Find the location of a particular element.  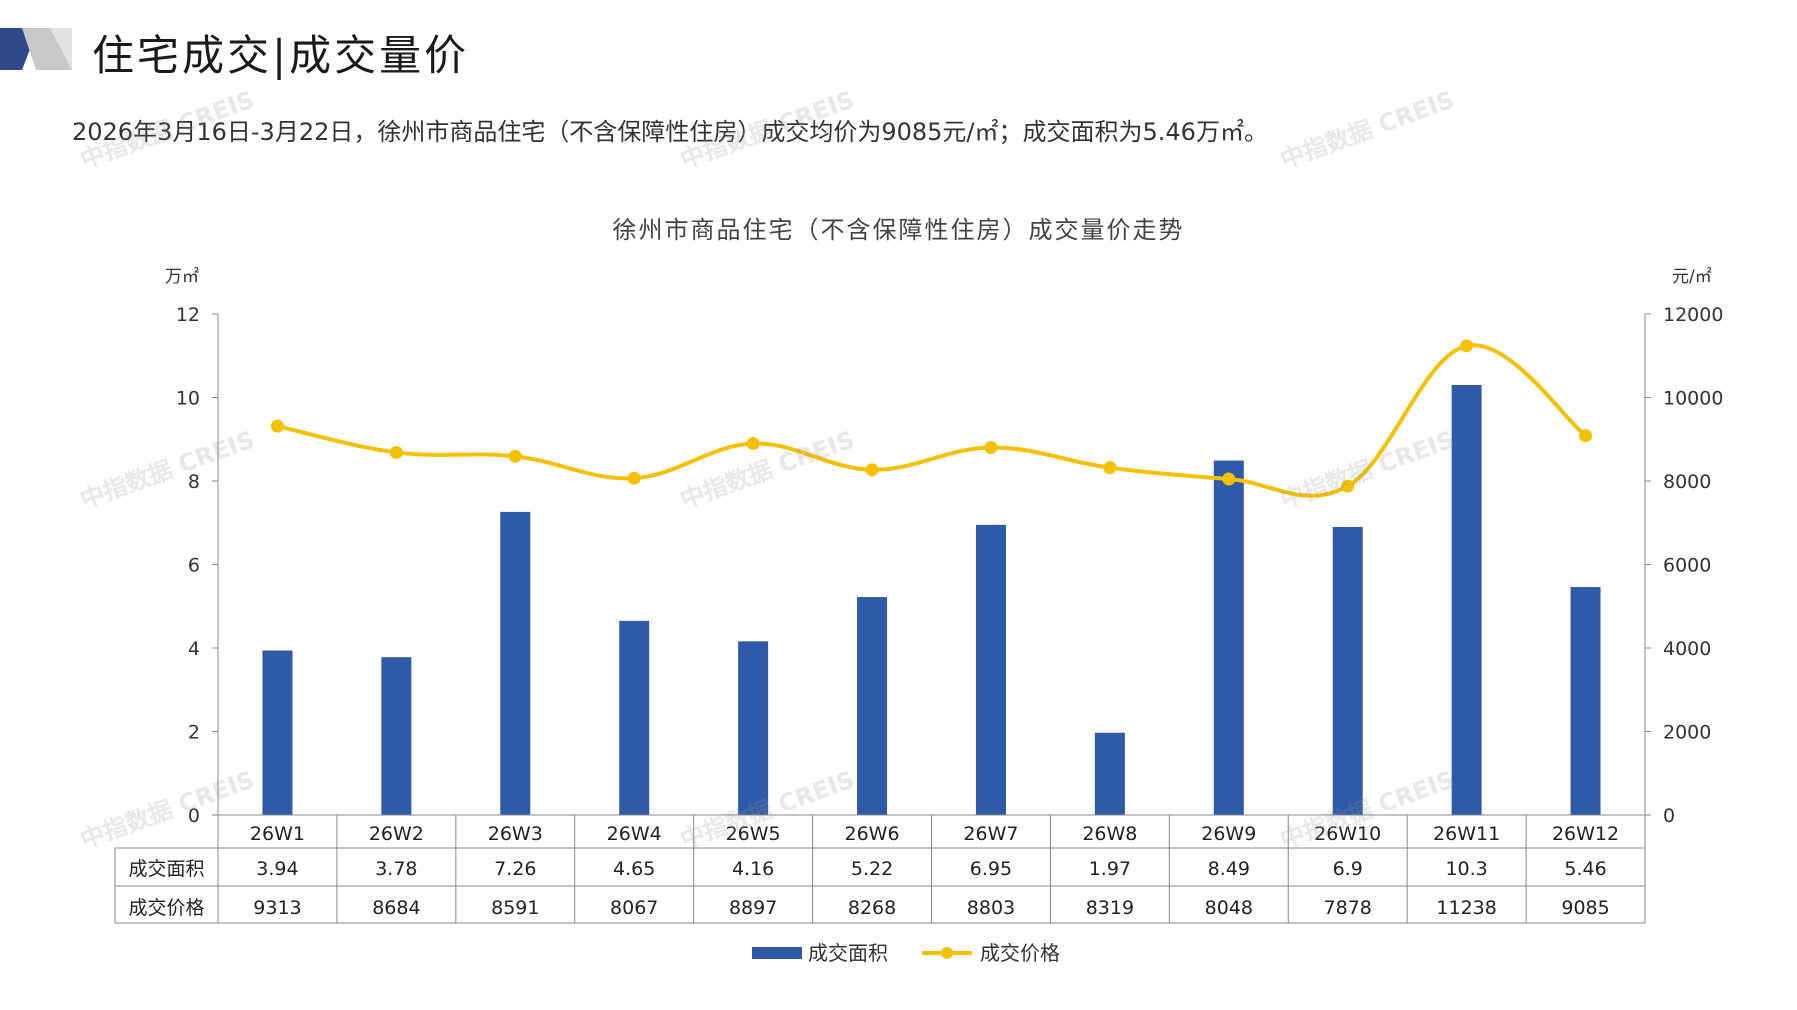

table-row-header-area: 成交面积 is located at coordinates (166, 869).